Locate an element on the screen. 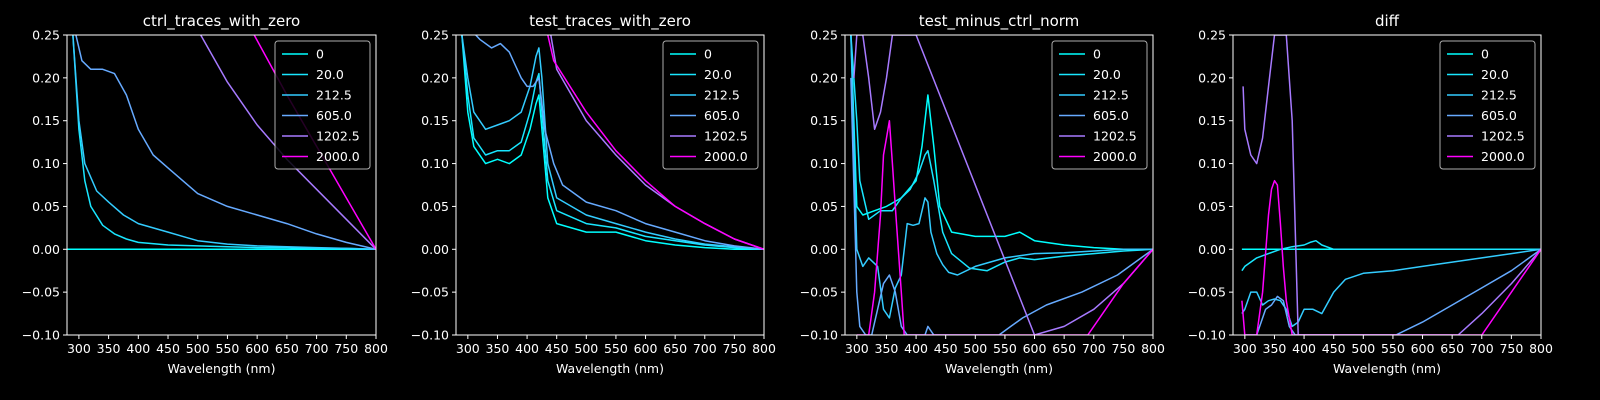  chart-title: test_traces_with_zero is located at coordinates (610, 21).